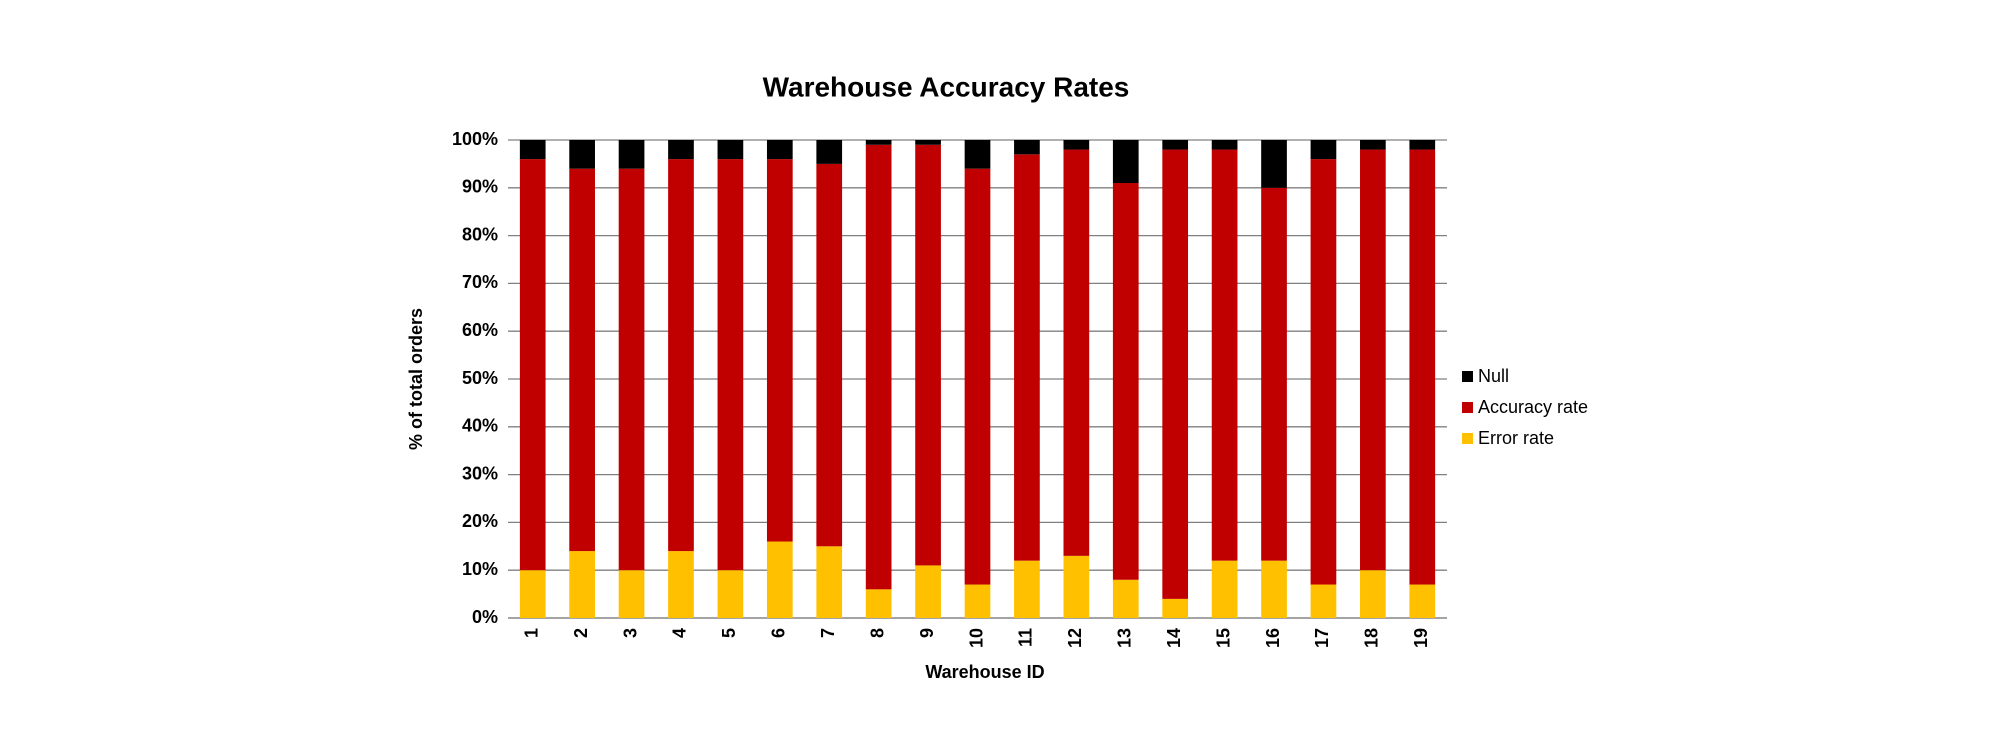  What do you see at coordinates (1533, 407) in the screenshot?
I see `legend-label: Accuracy rate` at bounding box center [1533, 407].